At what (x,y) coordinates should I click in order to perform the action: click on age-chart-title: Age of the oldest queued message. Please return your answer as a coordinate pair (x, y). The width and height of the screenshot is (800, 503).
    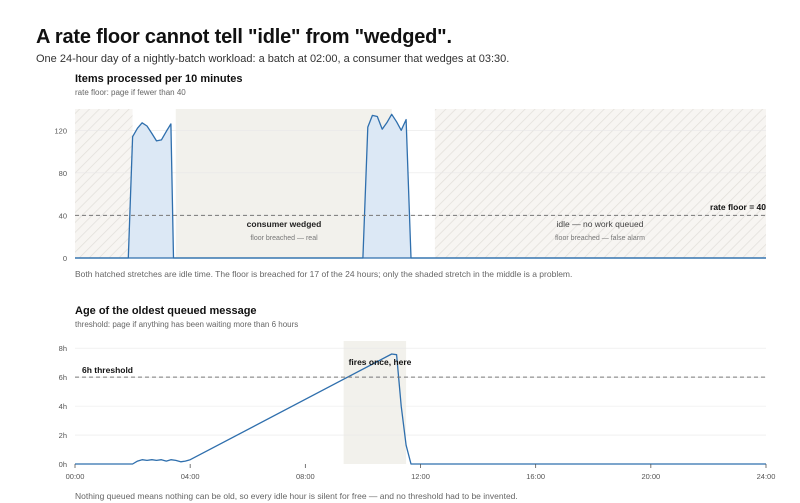
    Looking at the image, I should click on (166, 311).